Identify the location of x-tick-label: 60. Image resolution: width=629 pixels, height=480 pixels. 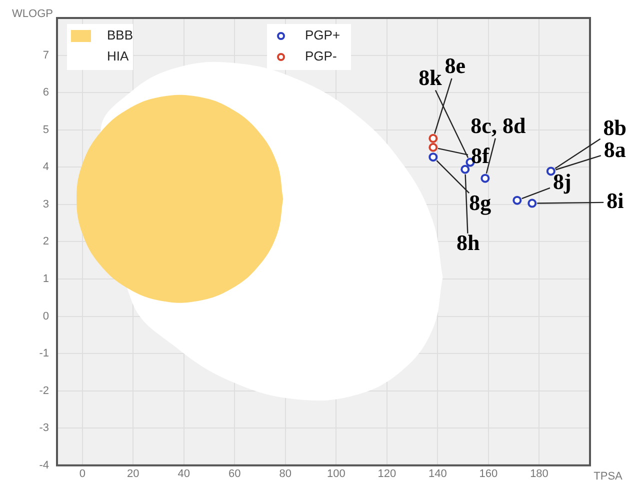
(234, 474).